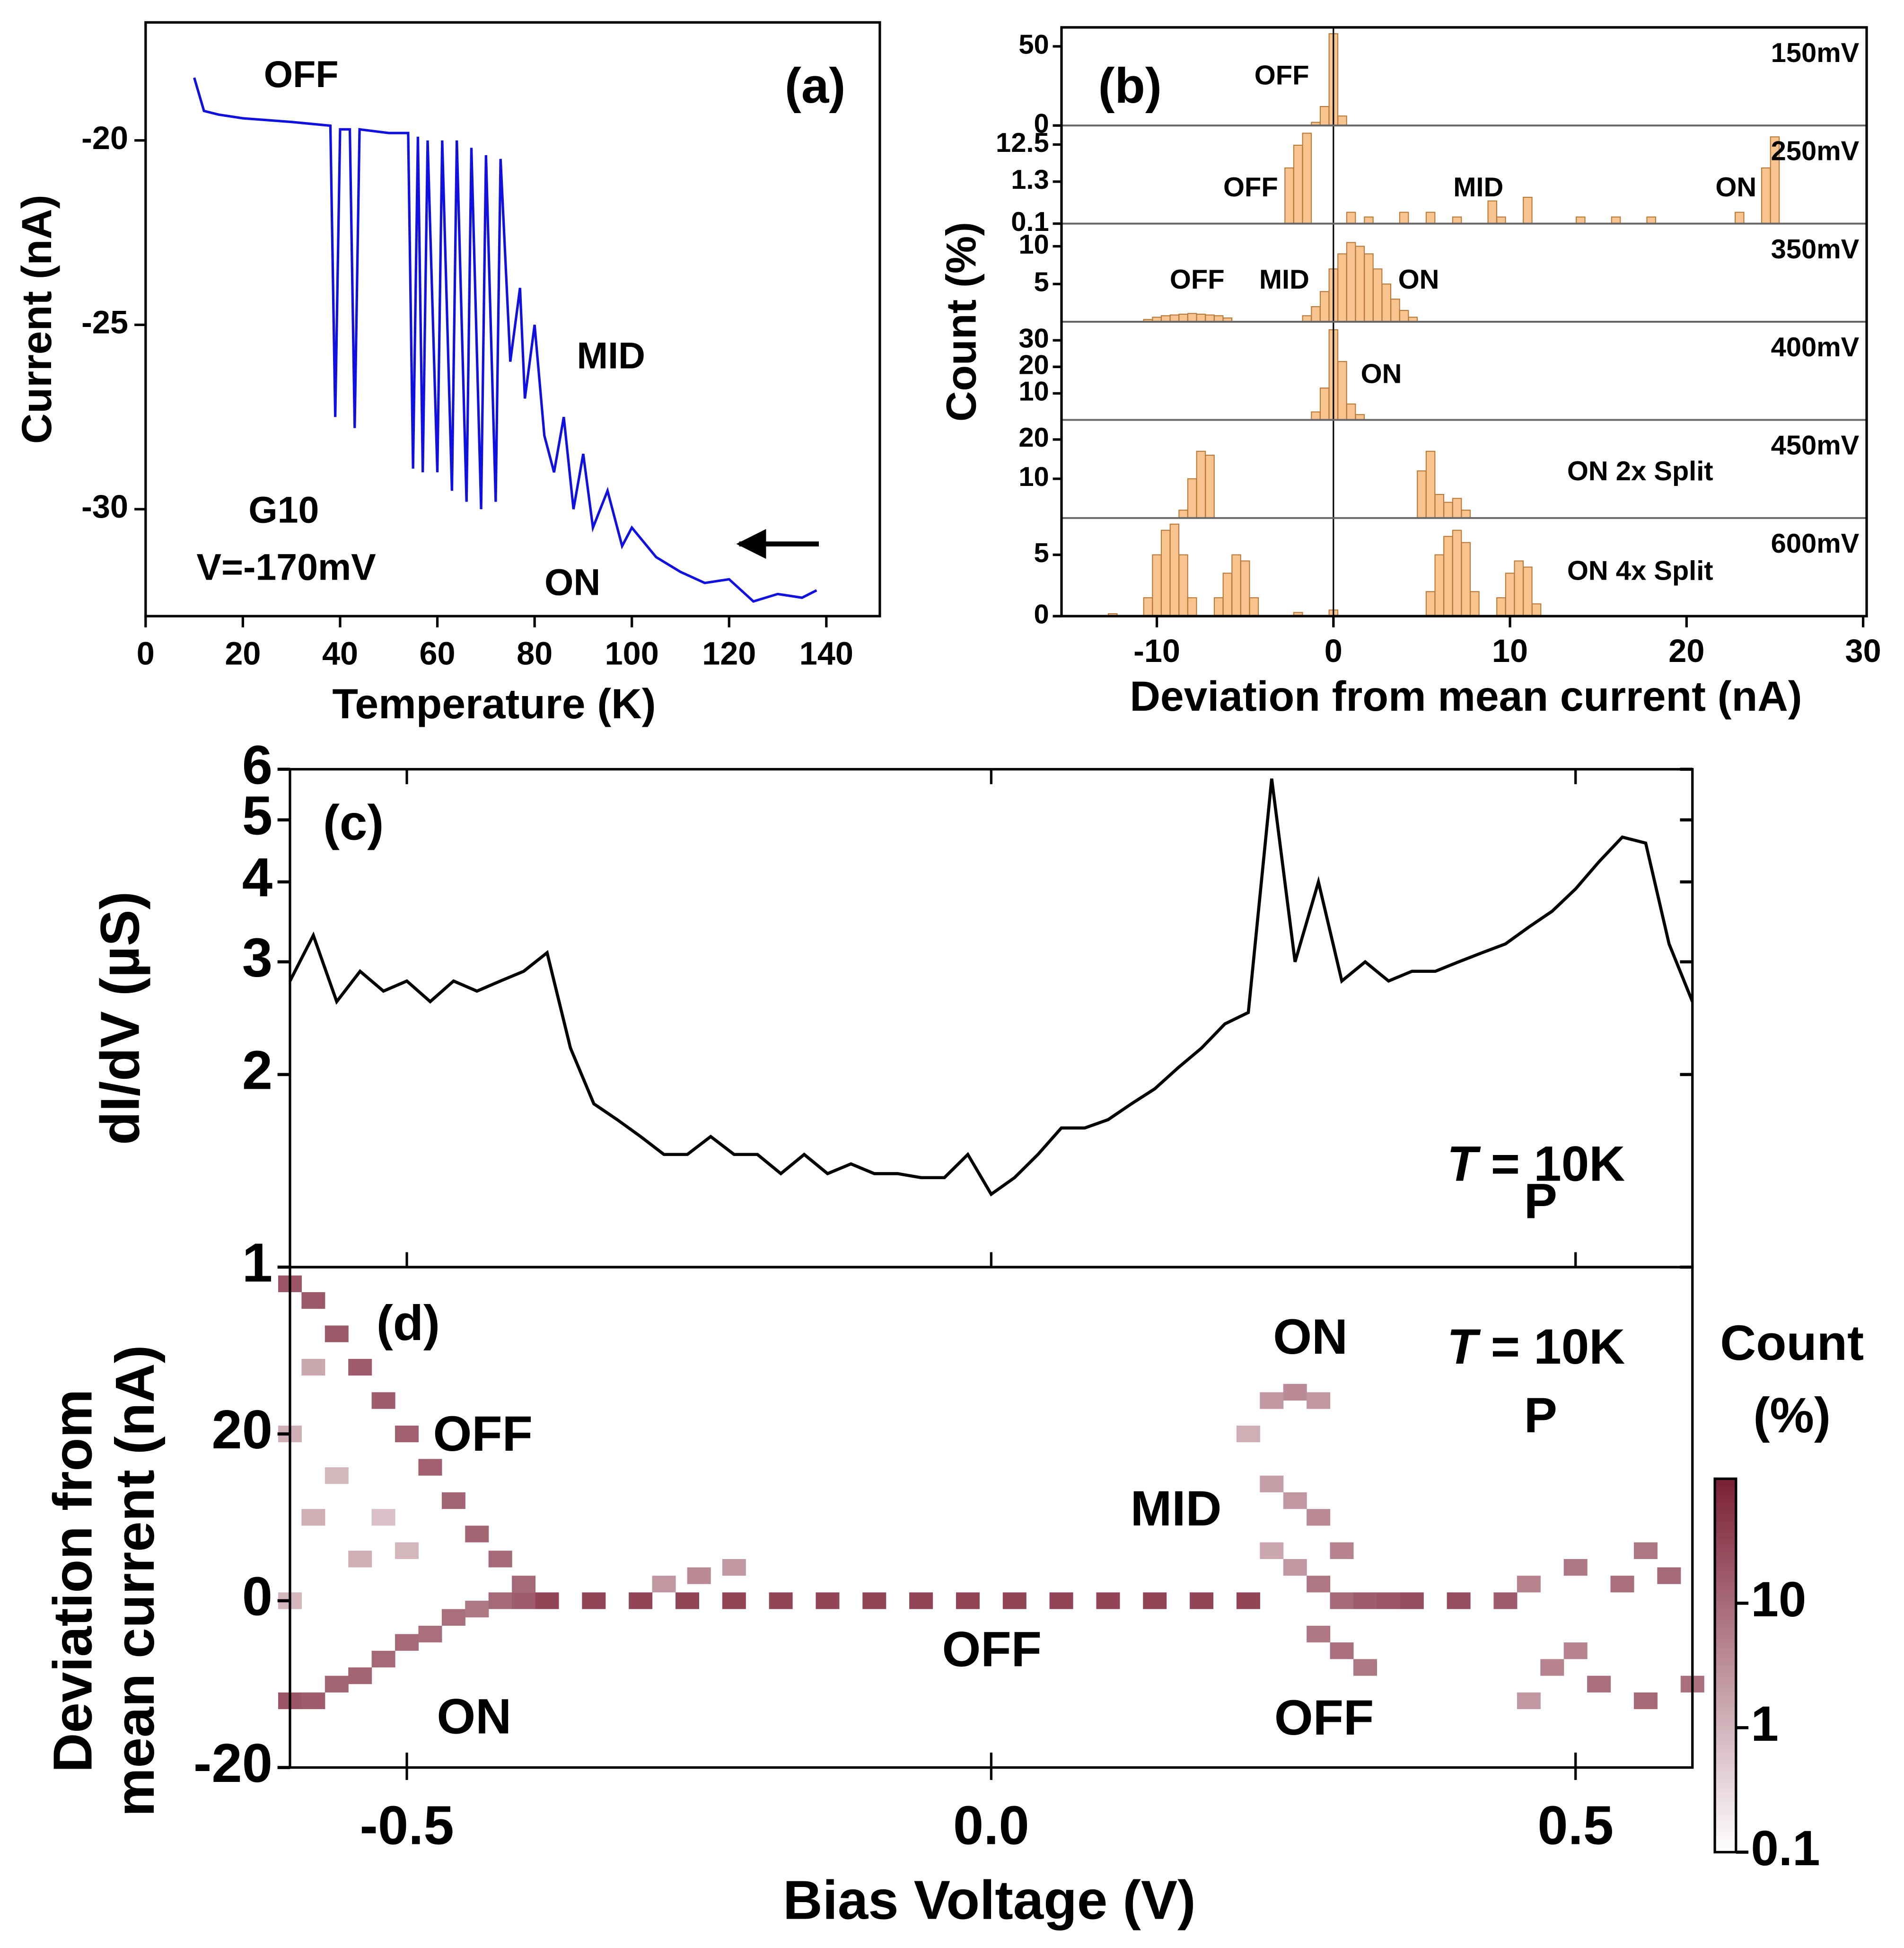  I want to click on x-tick-label: 140, so click(826, 653).